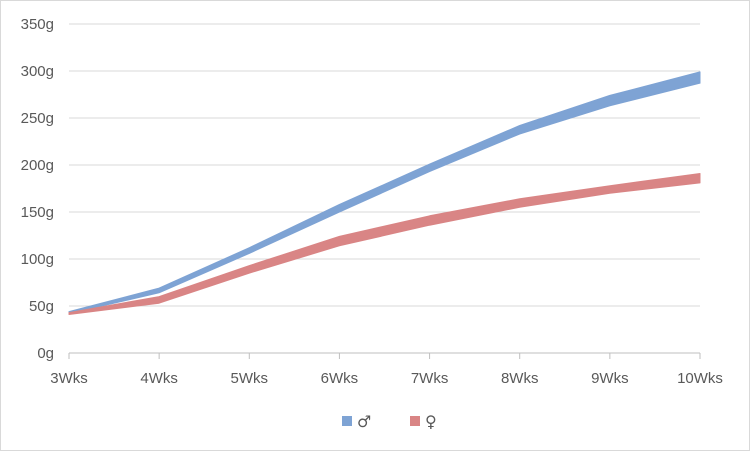  I want to click on x-tick-label: 6Wks, so click(340, 378).